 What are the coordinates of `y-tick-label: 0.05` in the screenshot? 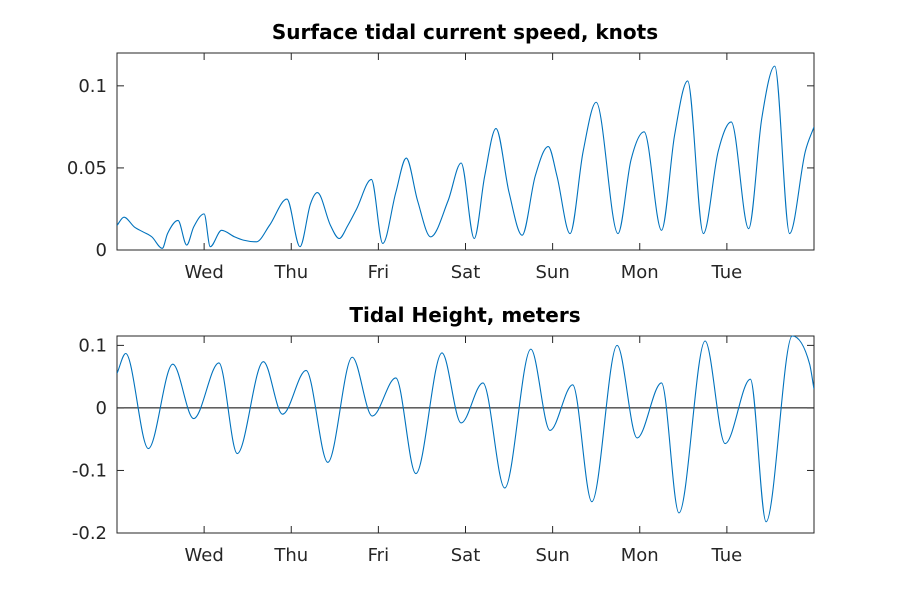 It's located at (87, 168).